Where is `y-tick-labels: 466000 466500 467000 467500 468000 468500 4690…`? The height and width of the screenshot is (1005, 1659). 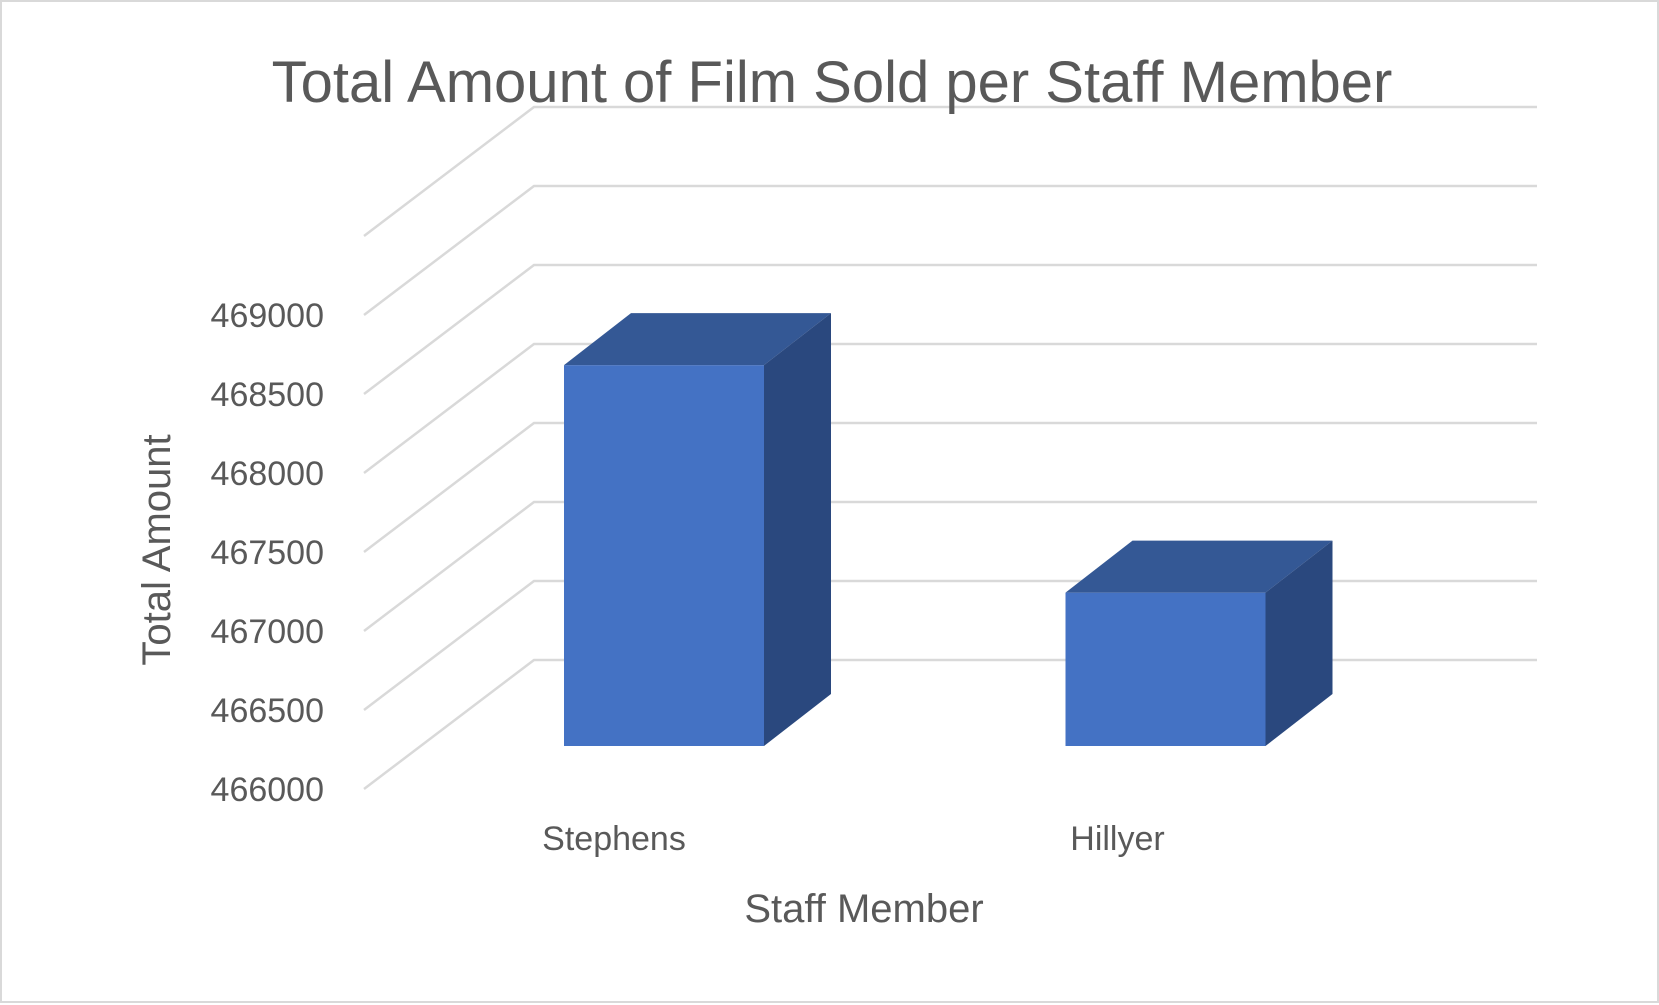
y-tick-labels: 466000 466500 467000 467500 468000 468500 4690… is located at coordinates (267, 553).